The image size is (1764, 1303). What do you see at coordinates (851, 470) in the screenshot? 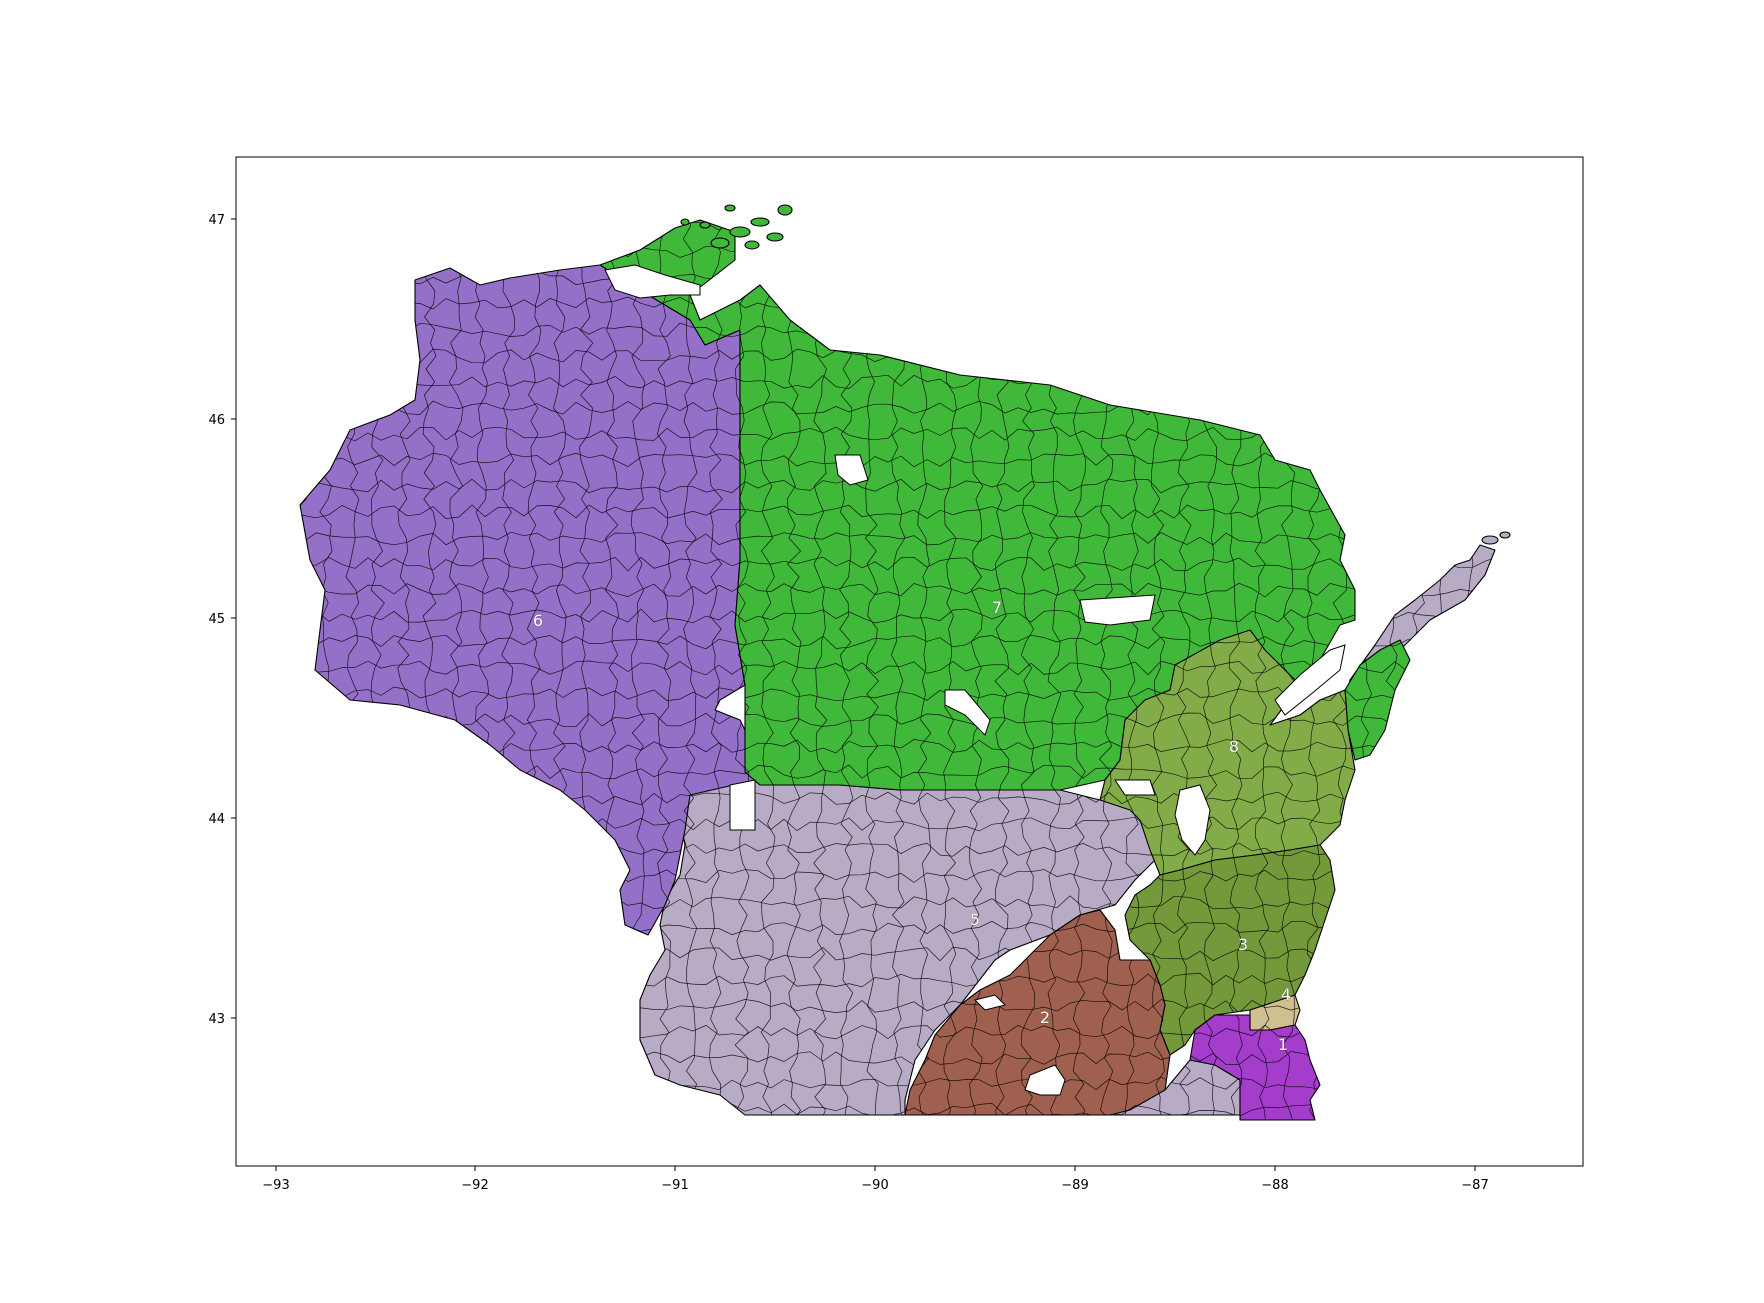
I see `lake-north-central` at bounding box center [851, 470].